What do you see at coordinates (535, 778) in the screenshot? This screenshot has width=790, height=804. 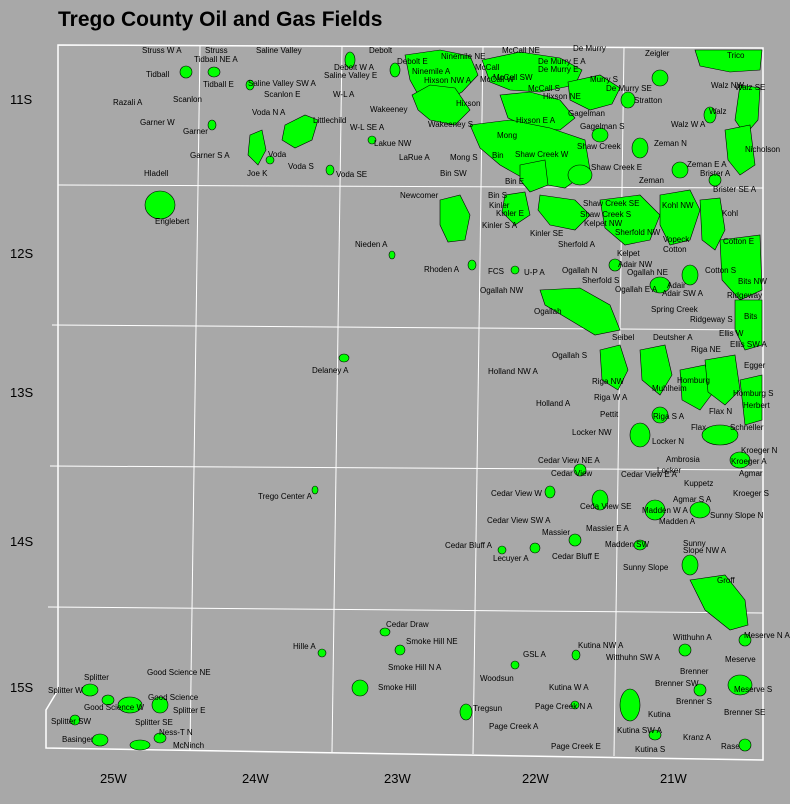 I see `column-label: 22W` at bounding box center [535, 778].